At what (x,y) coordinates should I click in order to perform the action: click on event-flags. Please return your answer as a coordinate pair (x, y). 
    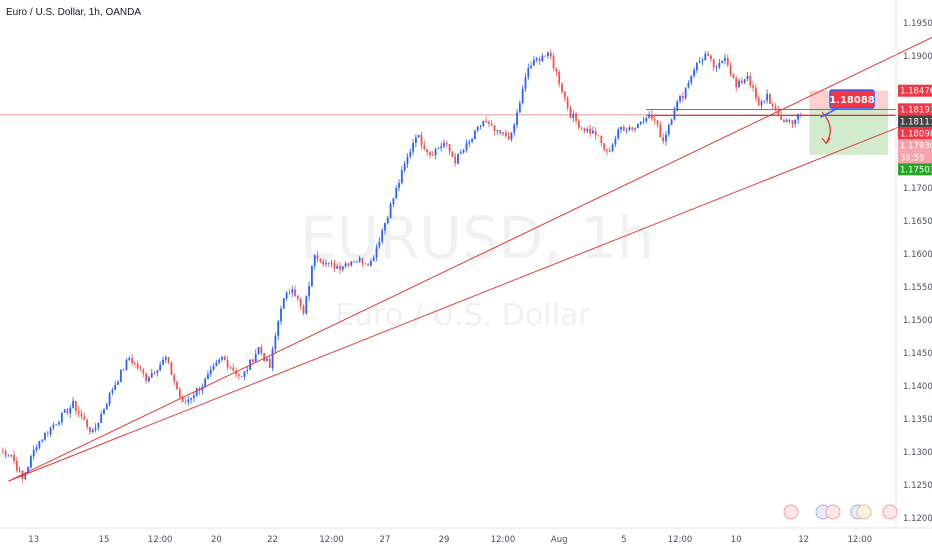
    Looking at the image, I should click on (840, 512).